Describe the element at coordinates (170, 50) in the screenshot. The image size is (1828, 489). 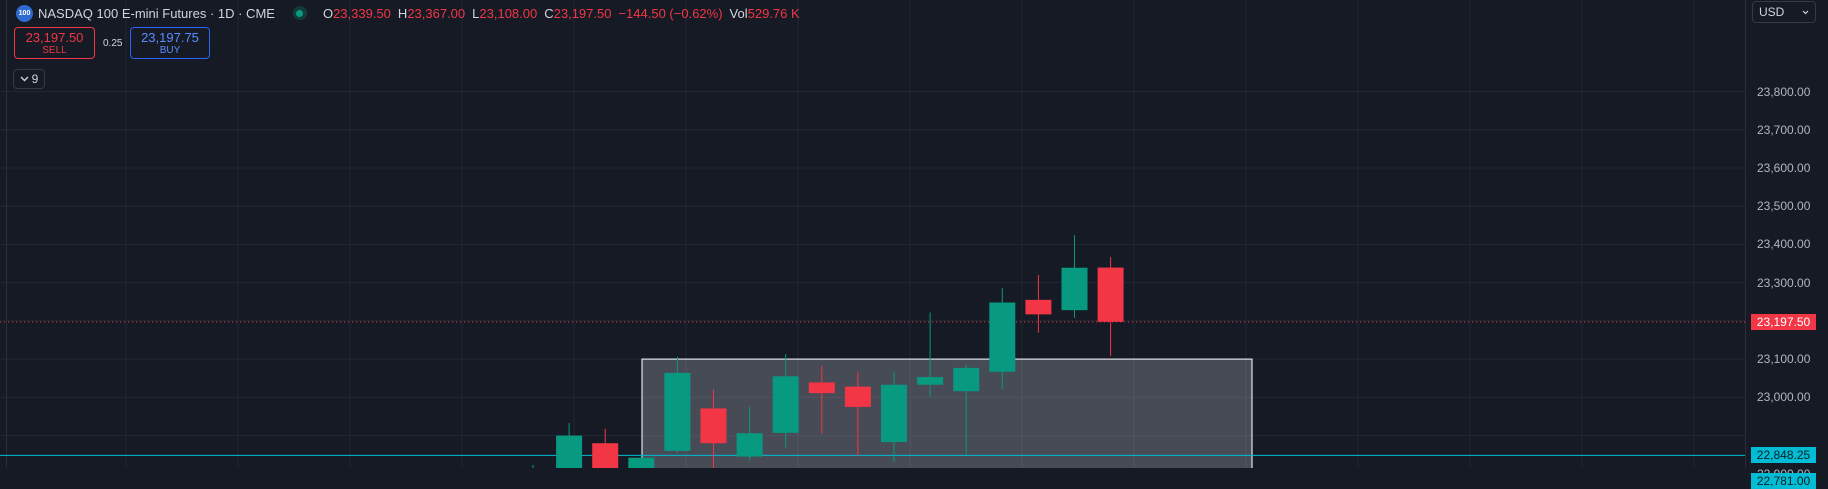
I see `buy-label: BUY` at that location.